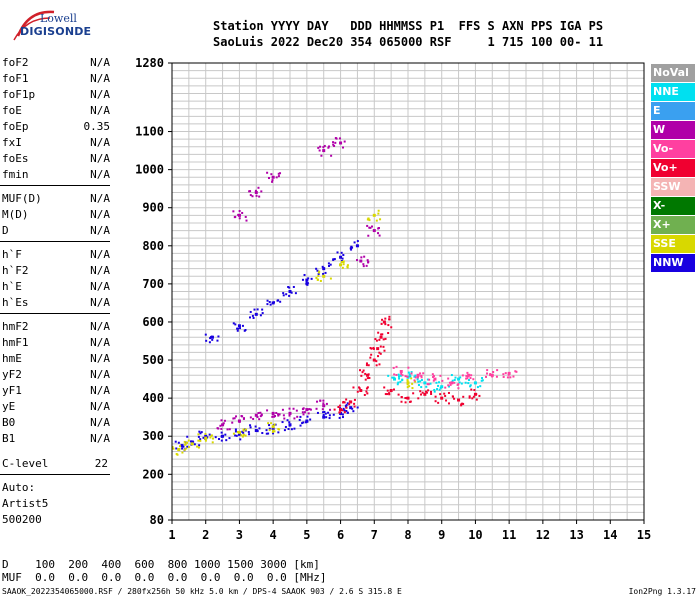 This screenshot has width=700, height=600. Describe the element at coordinates (673, 244) in the screenshot. I see `legend-item: SSE` at that location.